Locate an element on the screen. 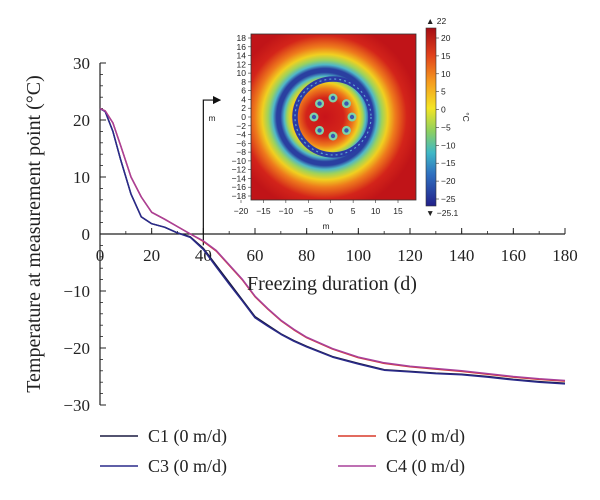 The image size is (600, 500). inset-x-axis-label: m is located at coordinates (325, 226).